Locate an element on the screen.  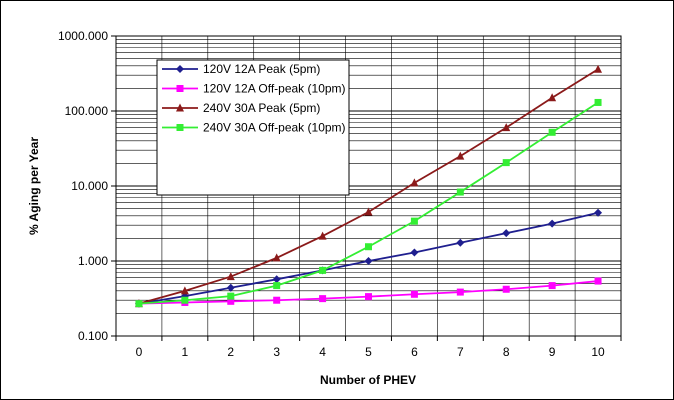
legend-entry: 120V 12A Peak (5pm) is located at coordinates (241, 69).